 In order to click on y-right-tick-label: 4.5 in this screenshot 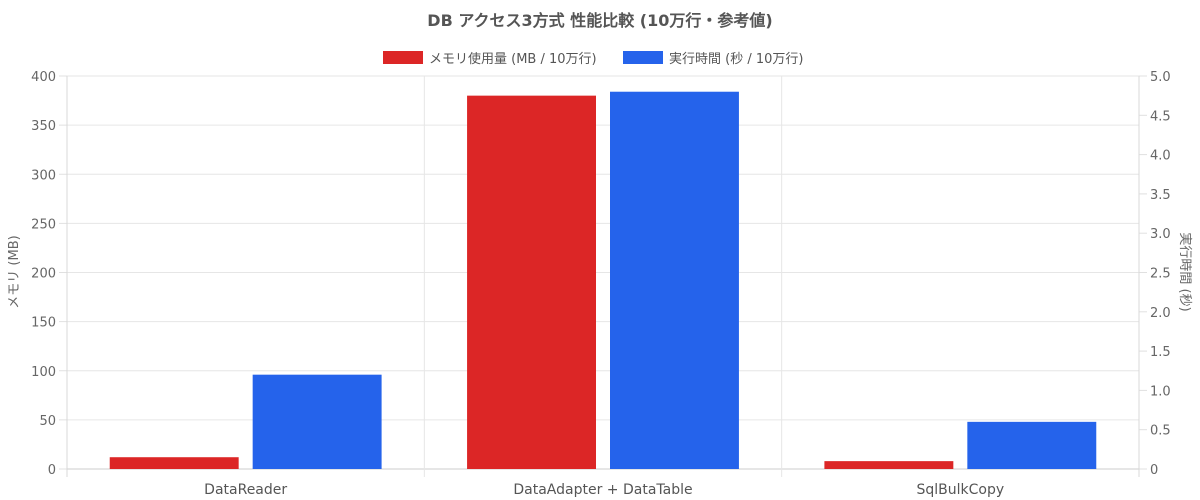, I will do `click(1160, 116)`.